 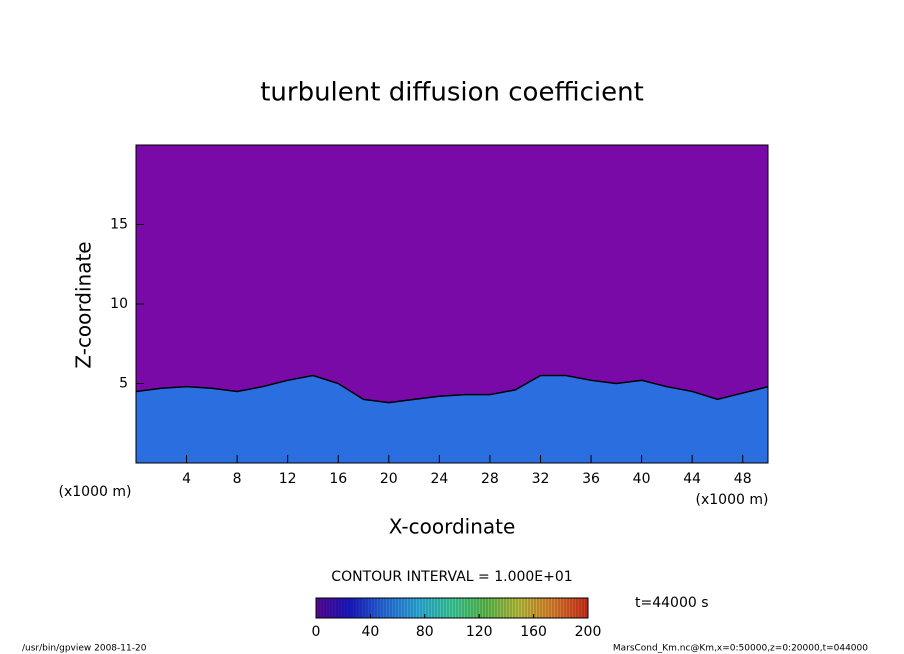 What do you see at coordinates (439, 479) in the screenshot?
I see `x-tick-label: 24` at bounding box center [439, 479].